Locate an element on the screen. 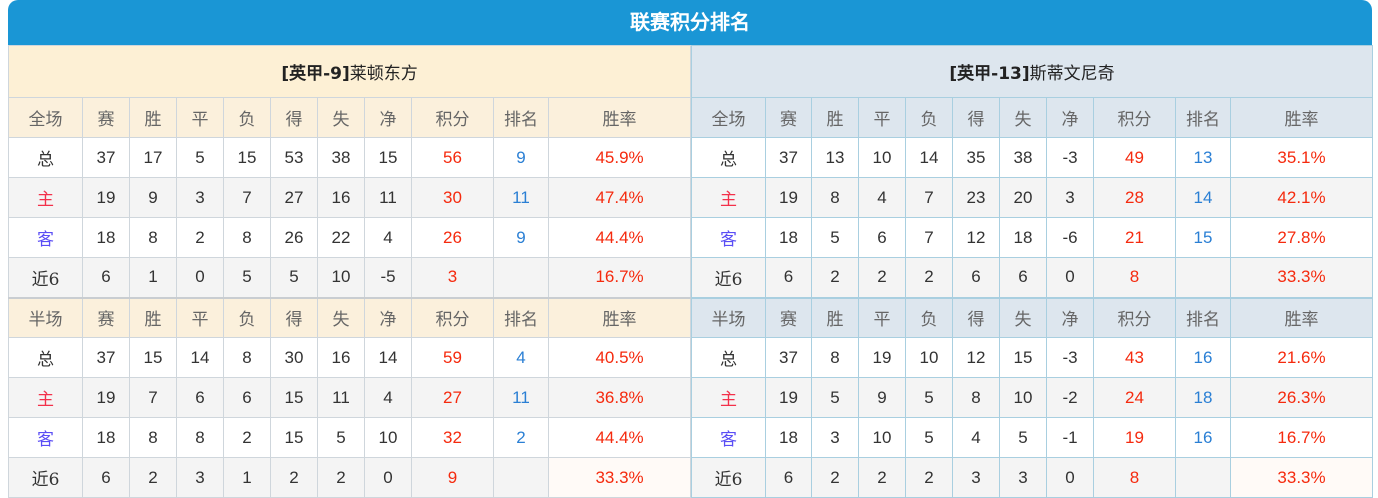 Image resolution: width=1378 pixels, height=498 pixels. table-cell: 22 is located at coordinates (341, 237).